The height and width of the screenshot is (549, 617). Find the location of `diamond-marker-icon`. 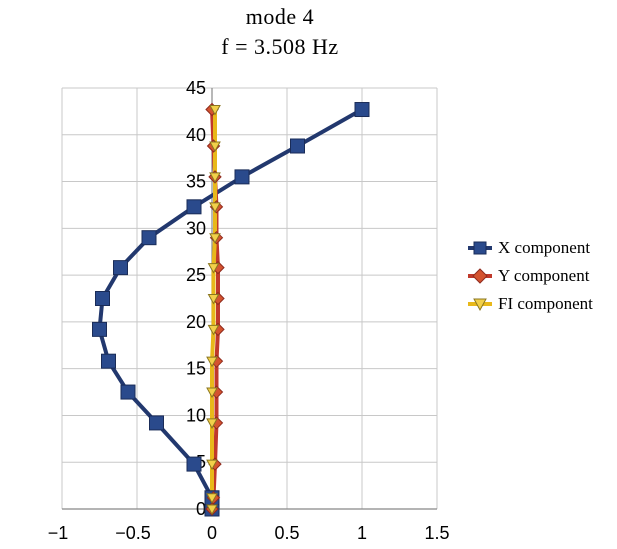

diamond-marker-icon is located at coordinates (480, 276).